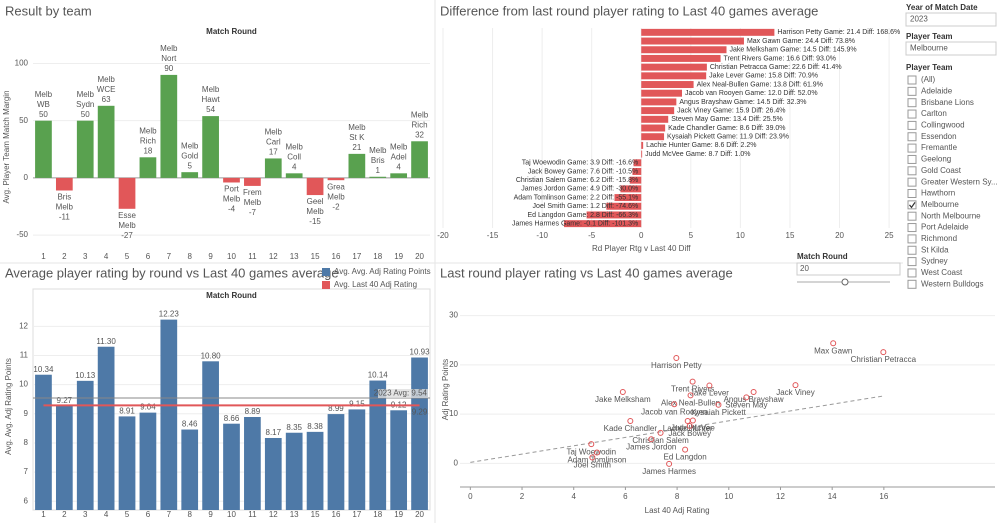  I want to click on checkbox-label: Fremantle, so click(939, 147).